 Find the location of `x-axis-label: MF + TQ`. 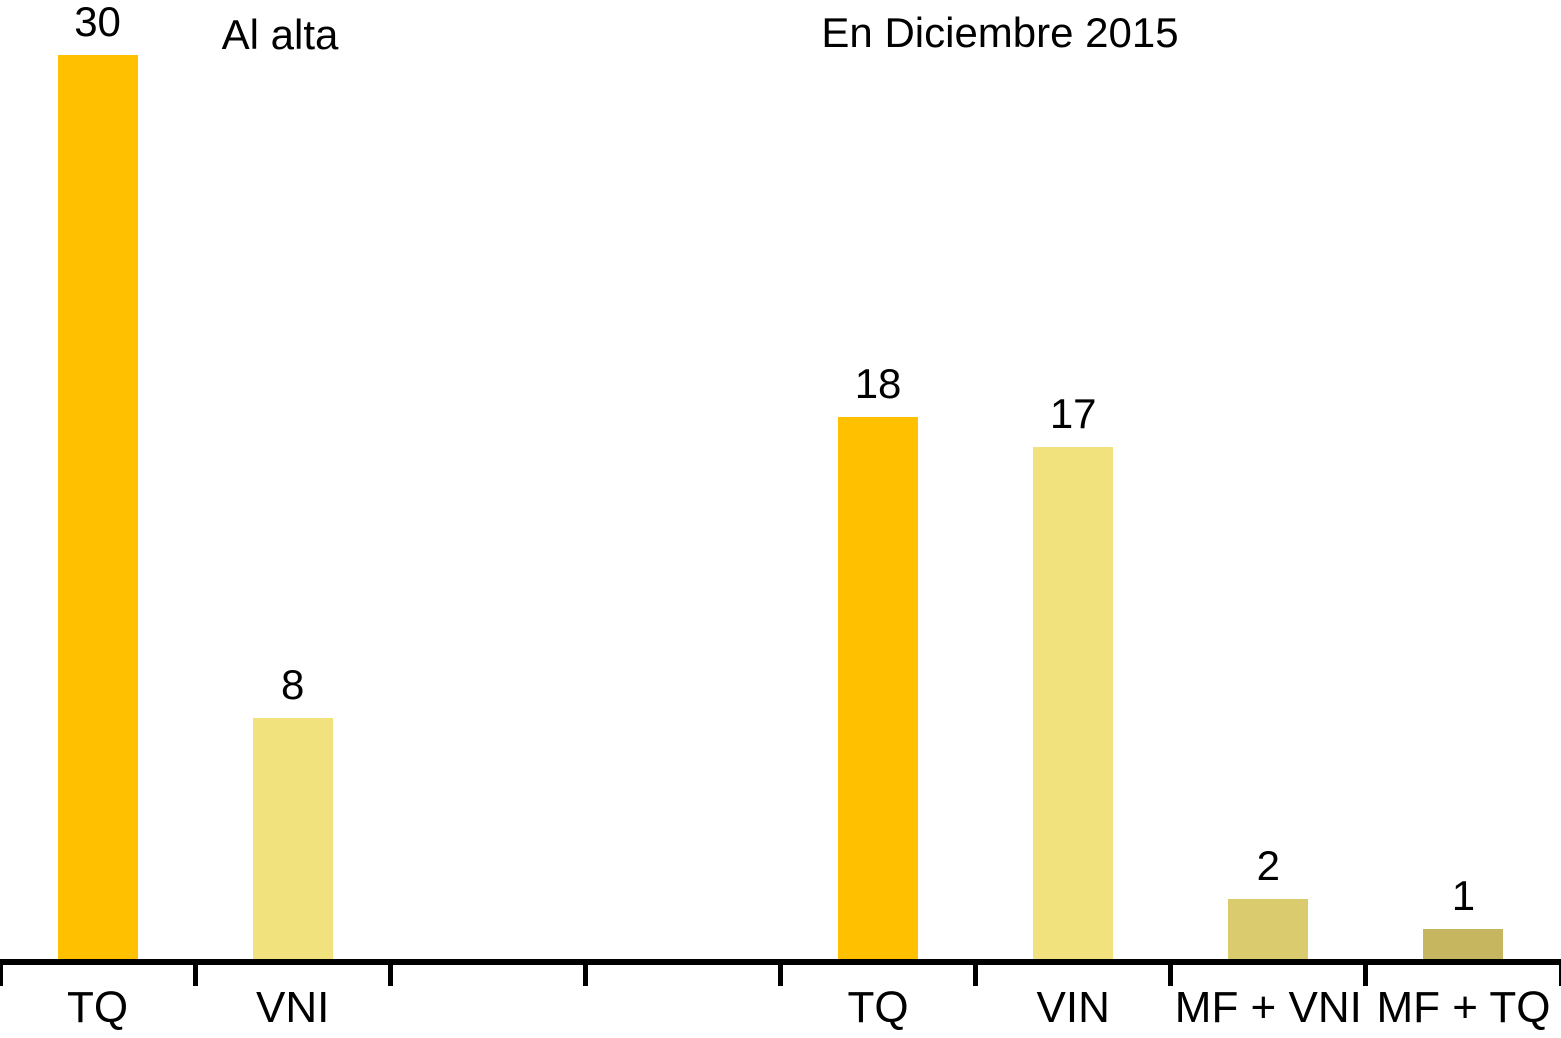

x-axis-label: MF + TQ is located at coordinates (1463, 1007).